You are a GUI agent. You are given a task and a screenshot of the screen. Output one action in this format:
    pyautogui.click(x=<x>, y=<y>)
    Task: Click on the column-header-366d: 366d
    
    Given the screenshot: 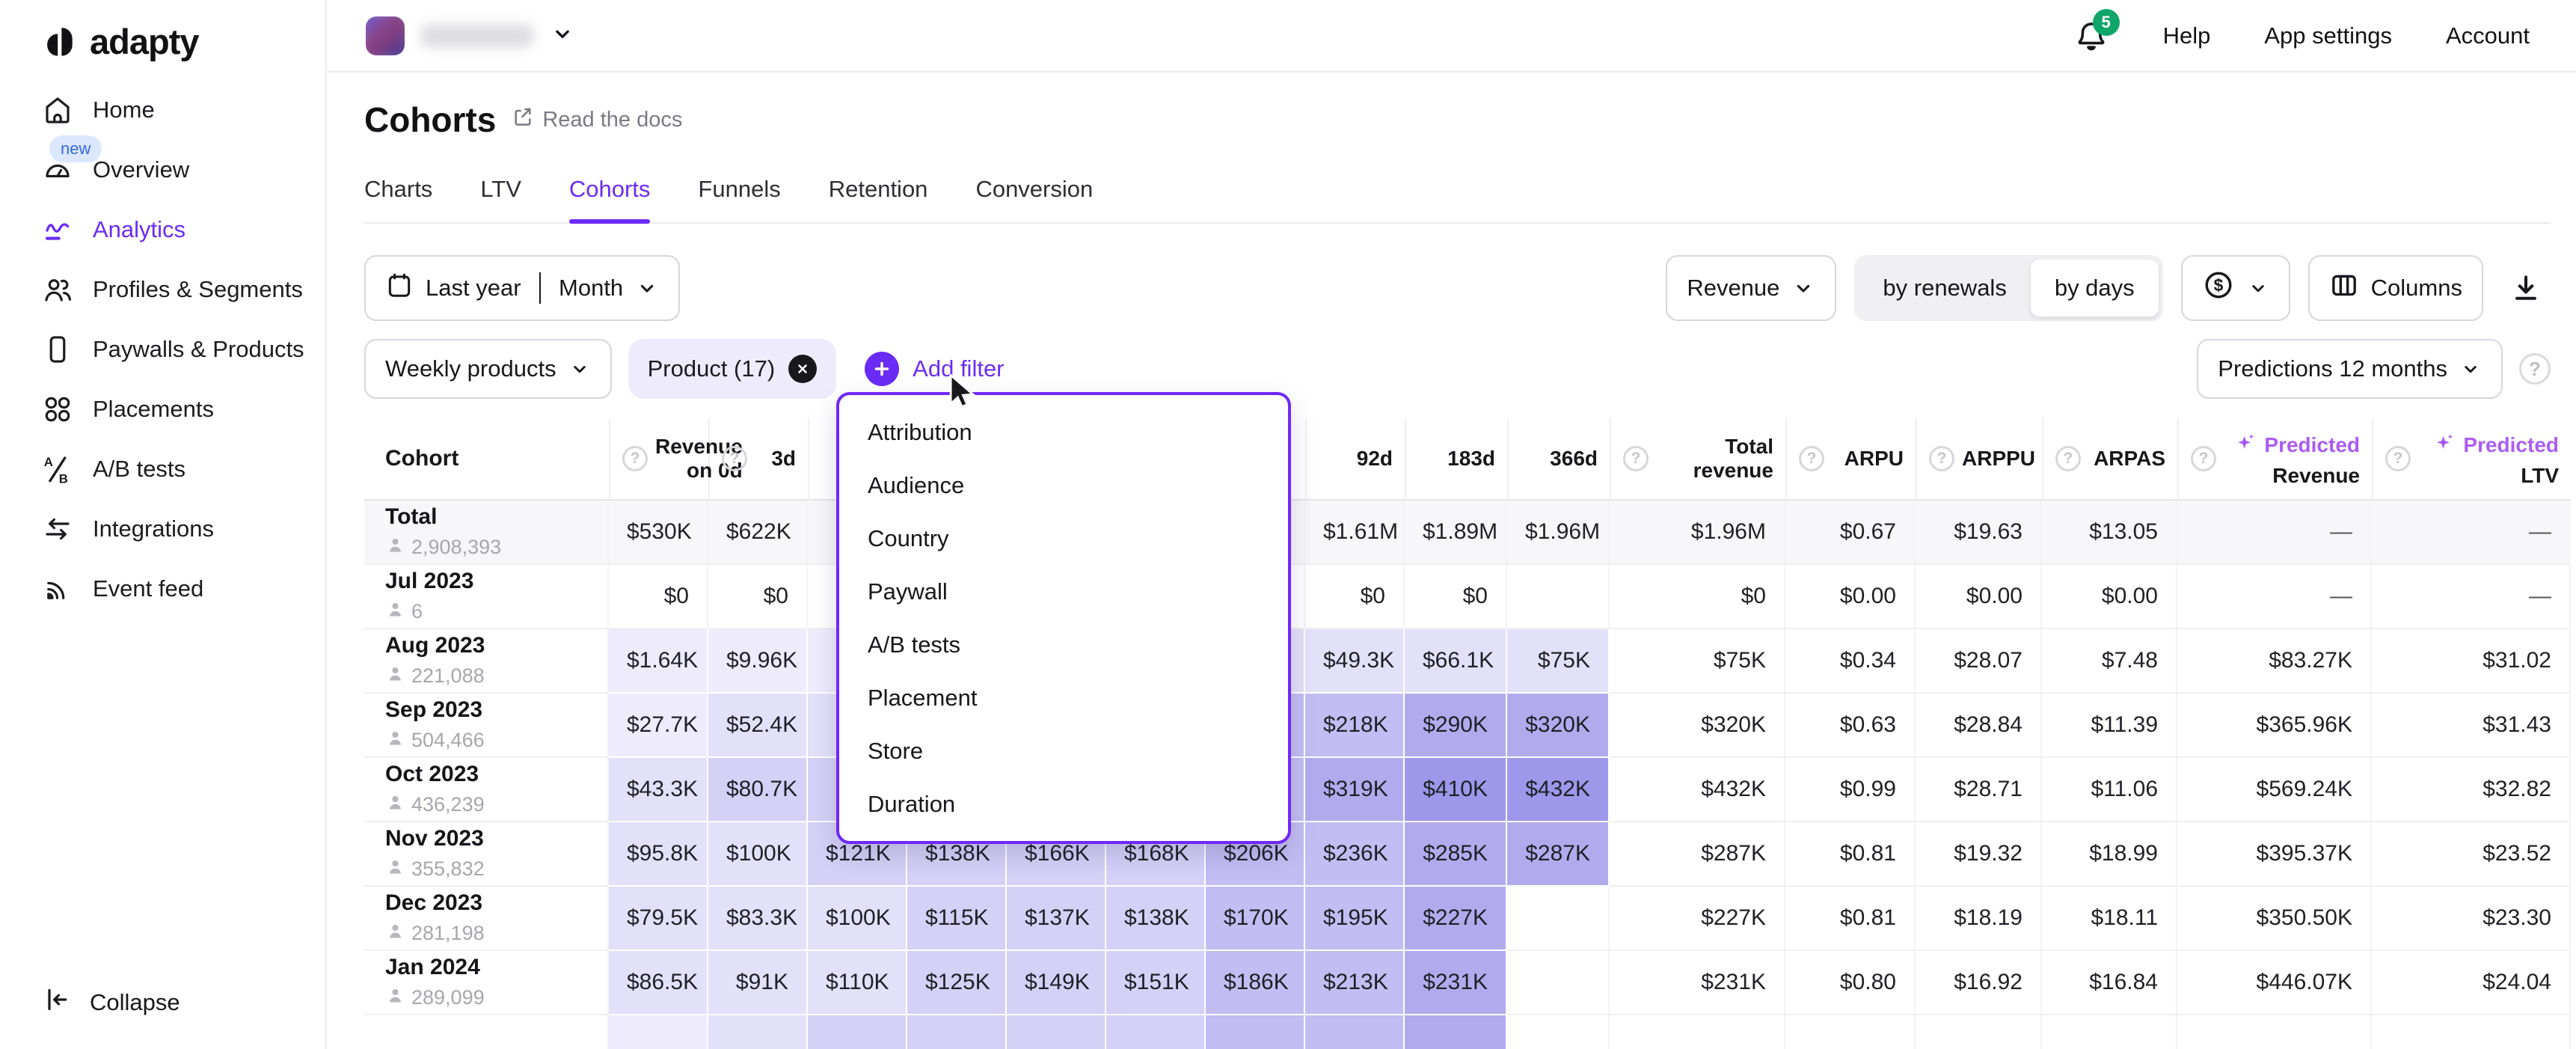 What is the action you would take?
    pyautogui.click(x=1558, y=459)
    